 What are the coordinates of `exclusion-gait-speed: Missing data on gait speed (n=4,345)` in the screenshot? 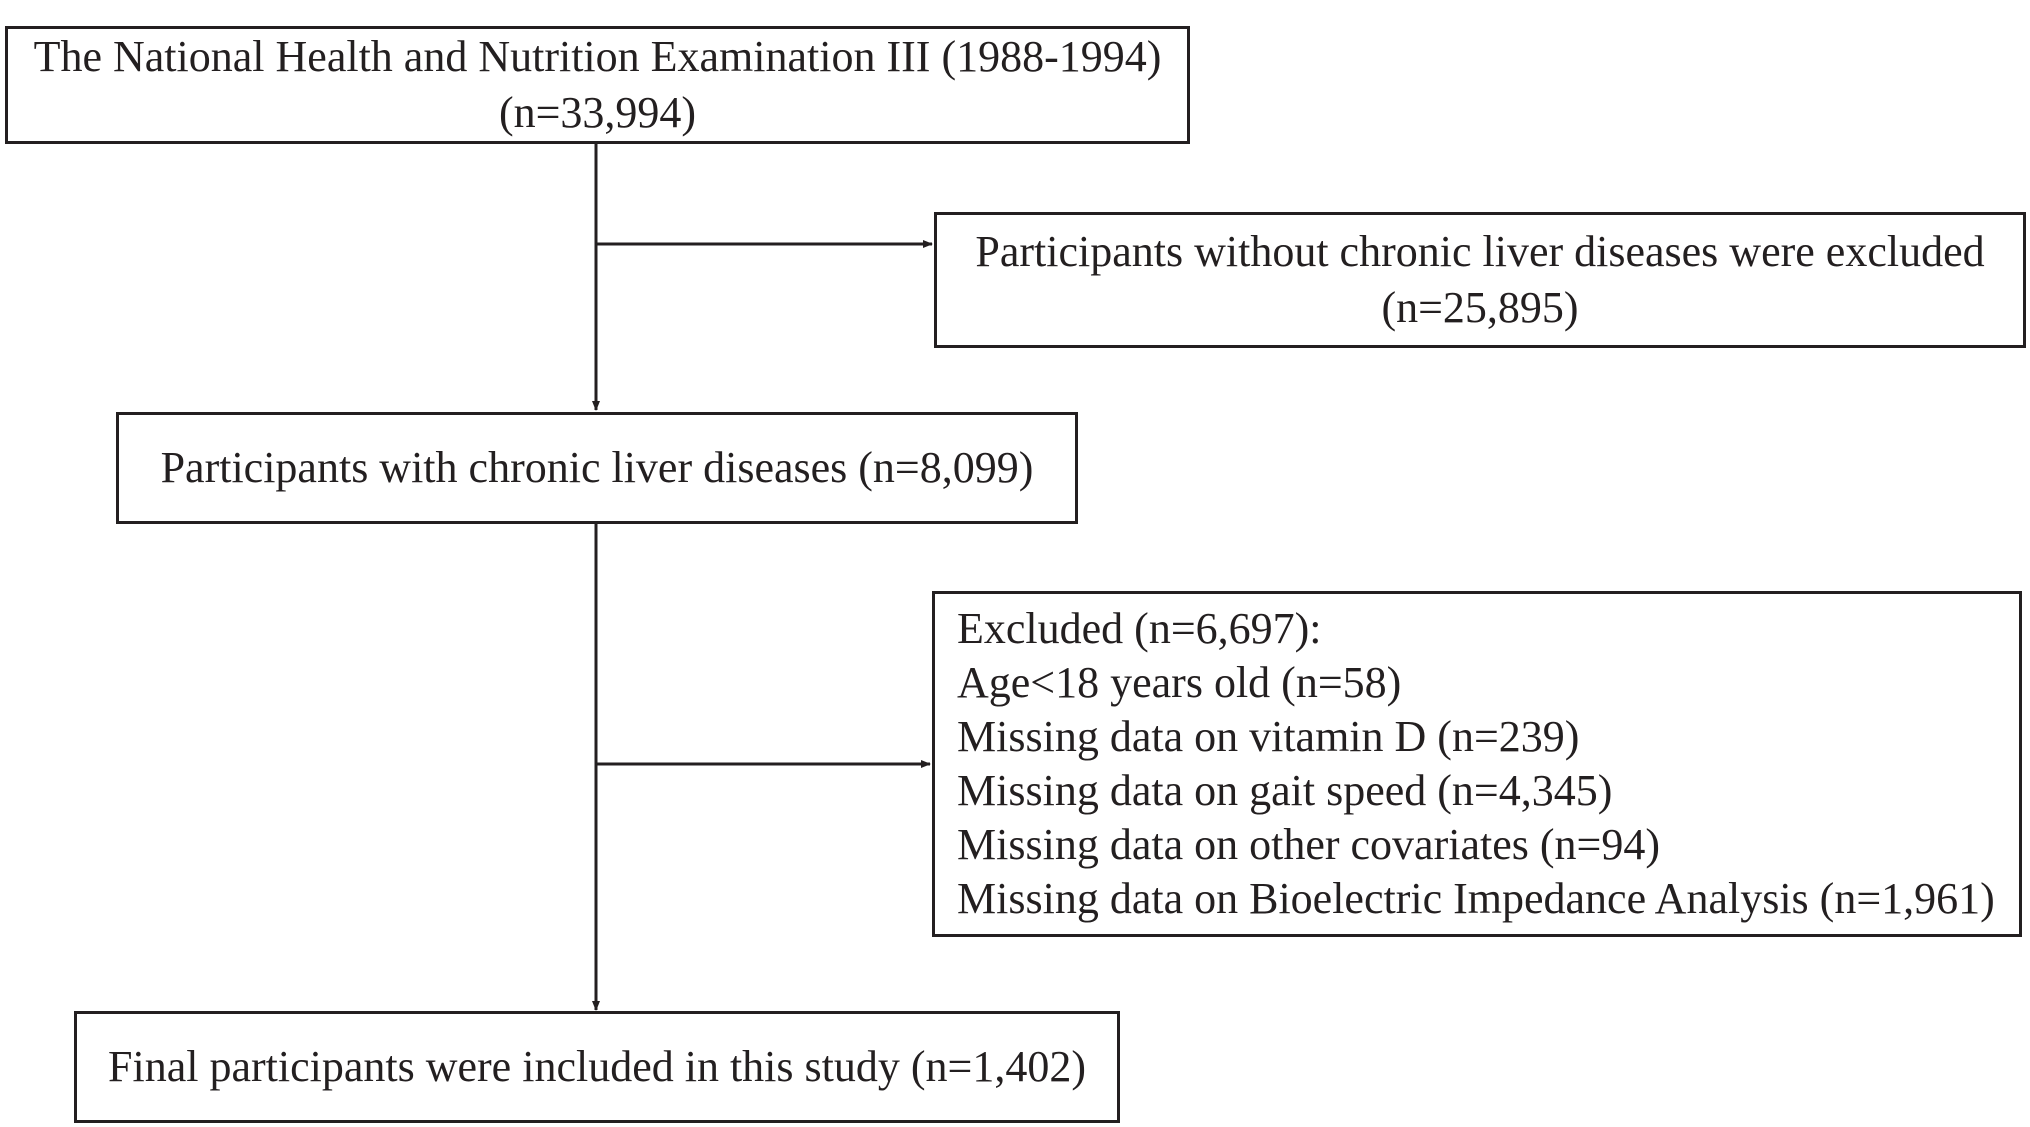 It's located at (1285, 790).